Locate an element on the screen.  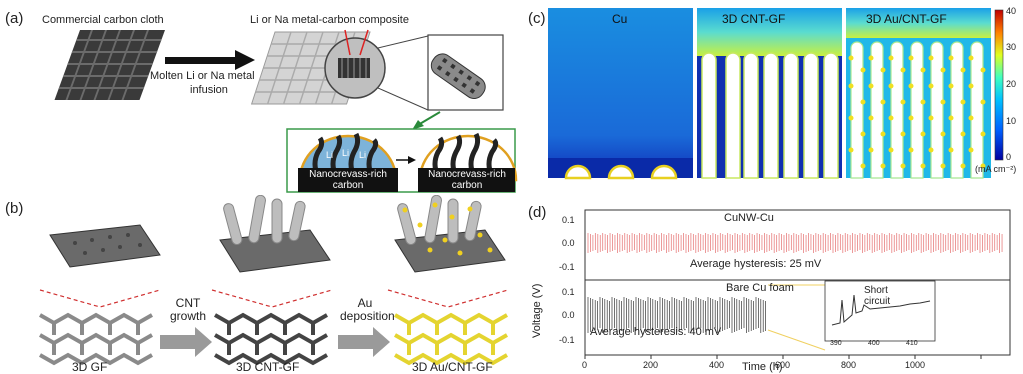
inset-annotation-line1: Short is located at coordinates (876, 290).